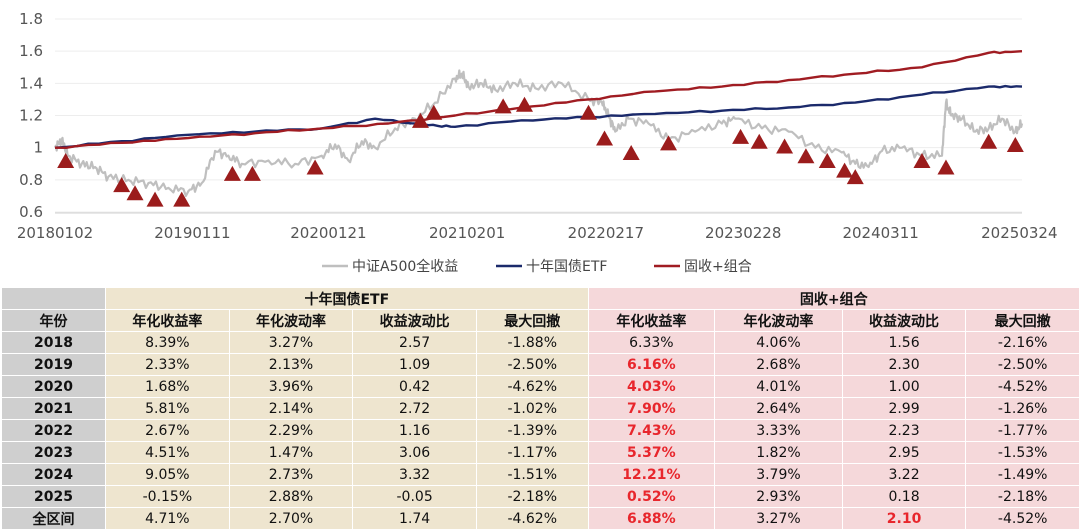 The width and height of the screenshot is (1080, 532). I want to click on x-tick-label: 20190111, so click(192, 233).